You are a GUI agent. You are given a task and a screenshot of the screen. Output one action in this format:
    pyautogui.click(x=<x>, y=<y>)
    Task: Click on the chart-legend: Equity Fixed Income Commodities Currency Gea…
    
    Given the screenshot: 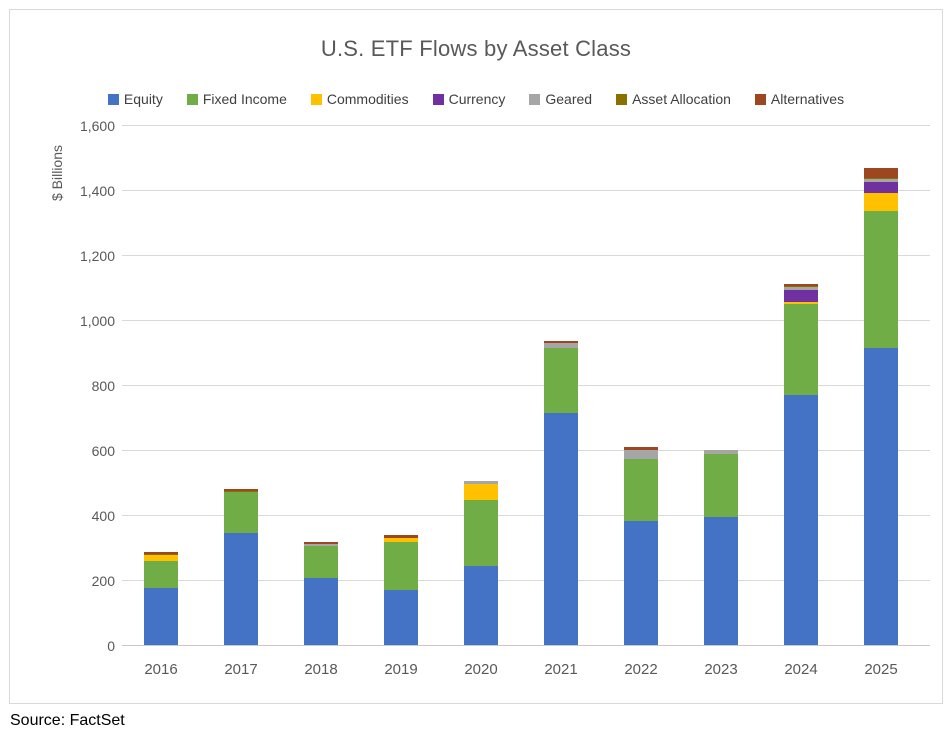 What is the action you would take?
    pyautogui.click(x=476, y=99)
    